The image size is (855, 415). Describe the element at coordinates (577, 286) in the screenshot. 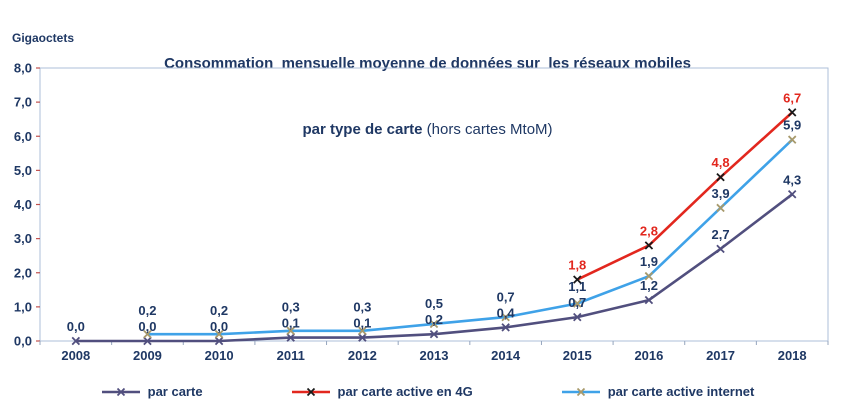

I see `data-label: 1,1` at that location.